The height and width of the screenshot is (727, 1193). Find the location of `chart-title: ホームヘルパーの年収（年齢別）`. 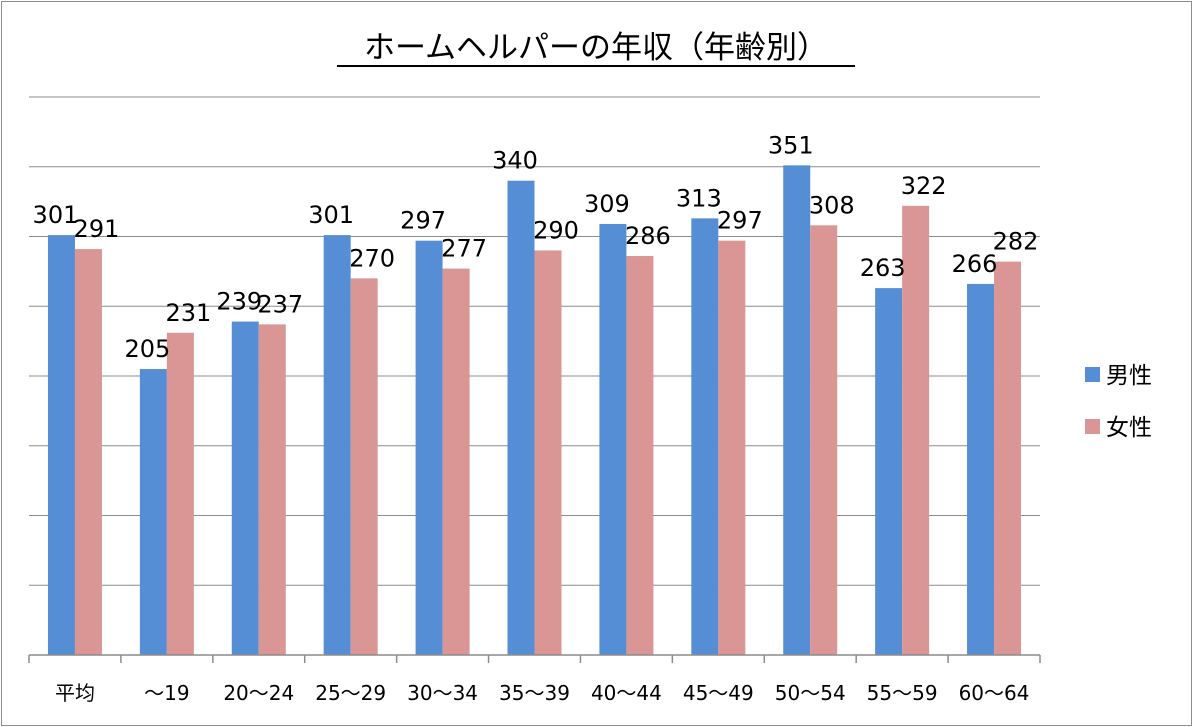

chart-title: ホームヘルパーの年収（年齢別） is located at coordinates (596, 48).